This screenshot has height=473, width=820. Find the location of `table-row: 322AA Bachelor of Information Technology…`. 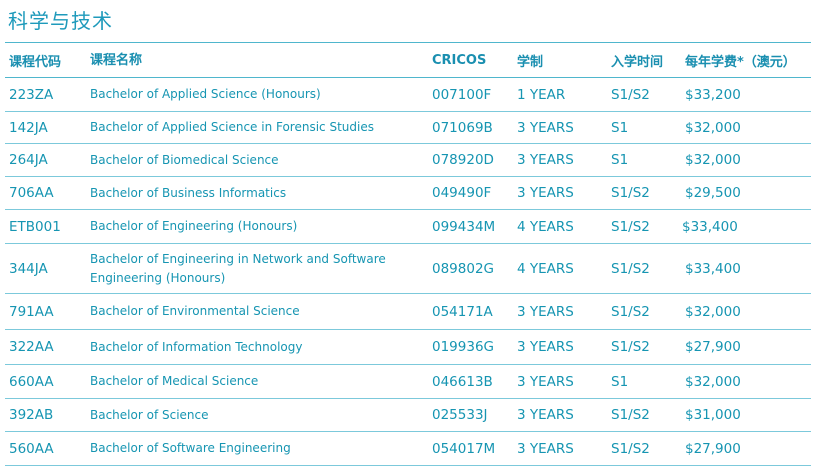

table-row: 322AA Bachelor of Information Technology… is located at coordinates (408, 347).